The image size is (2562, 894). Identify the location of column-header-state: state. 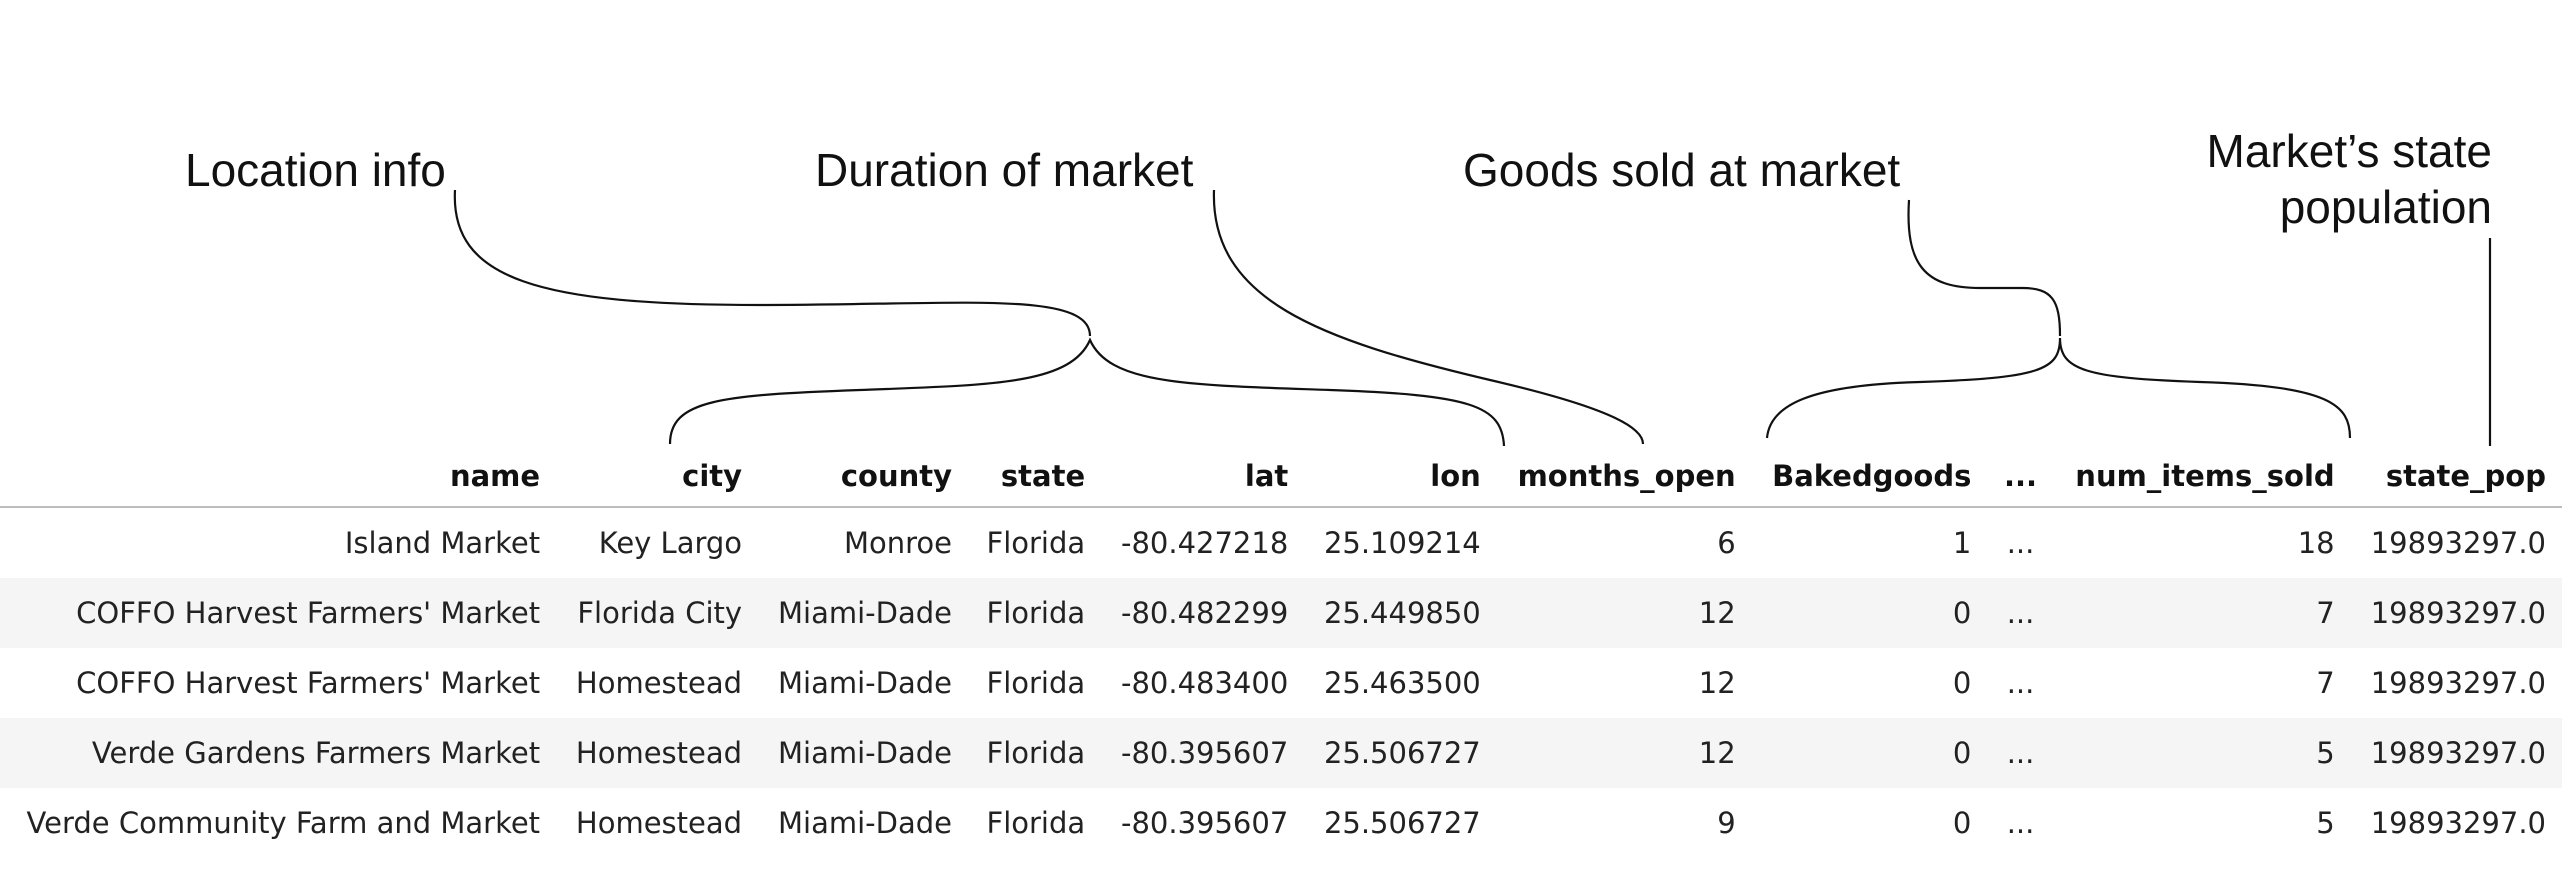
(1035, 477).